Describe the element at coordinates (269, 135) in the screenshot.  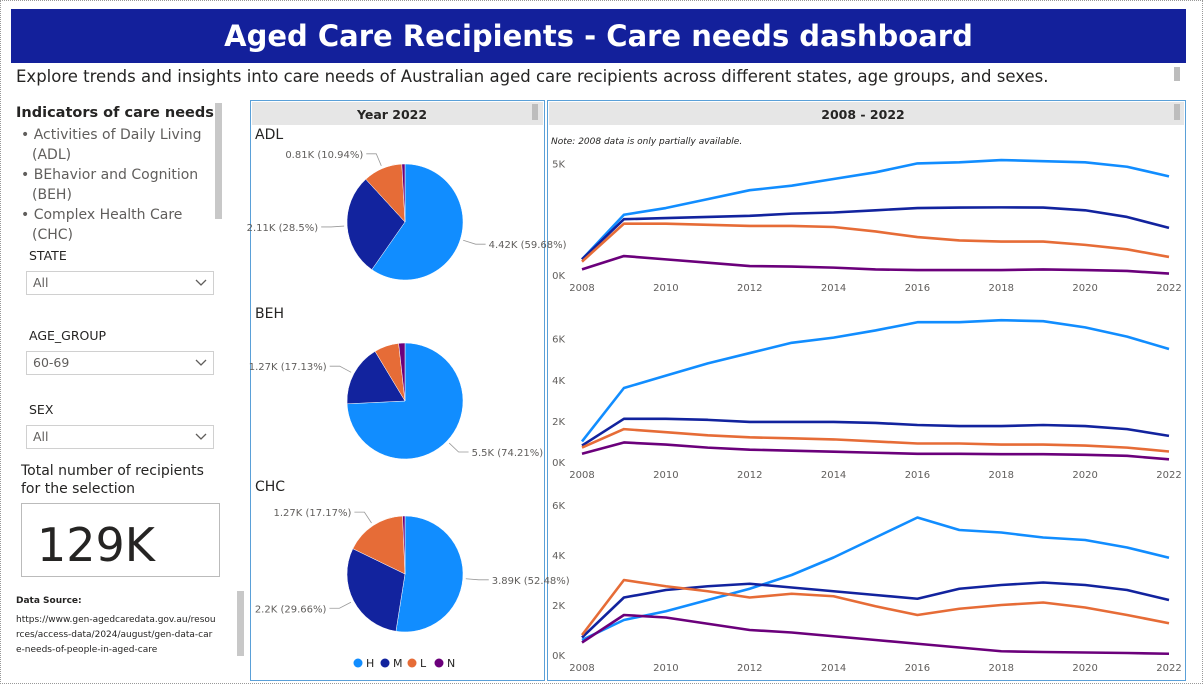
I see `pie-title: ADL` at that location.